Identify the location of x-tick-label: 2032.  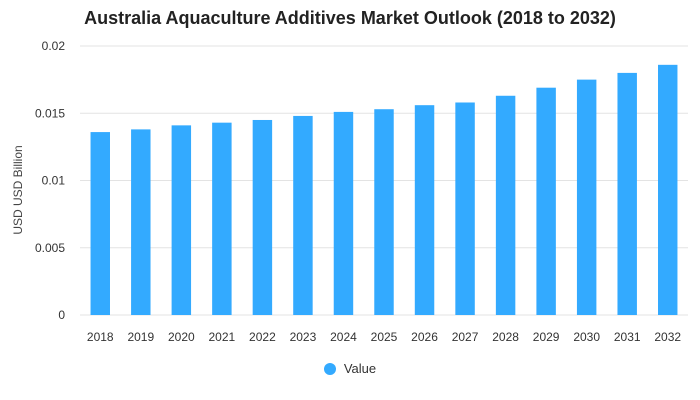
(667, 337).